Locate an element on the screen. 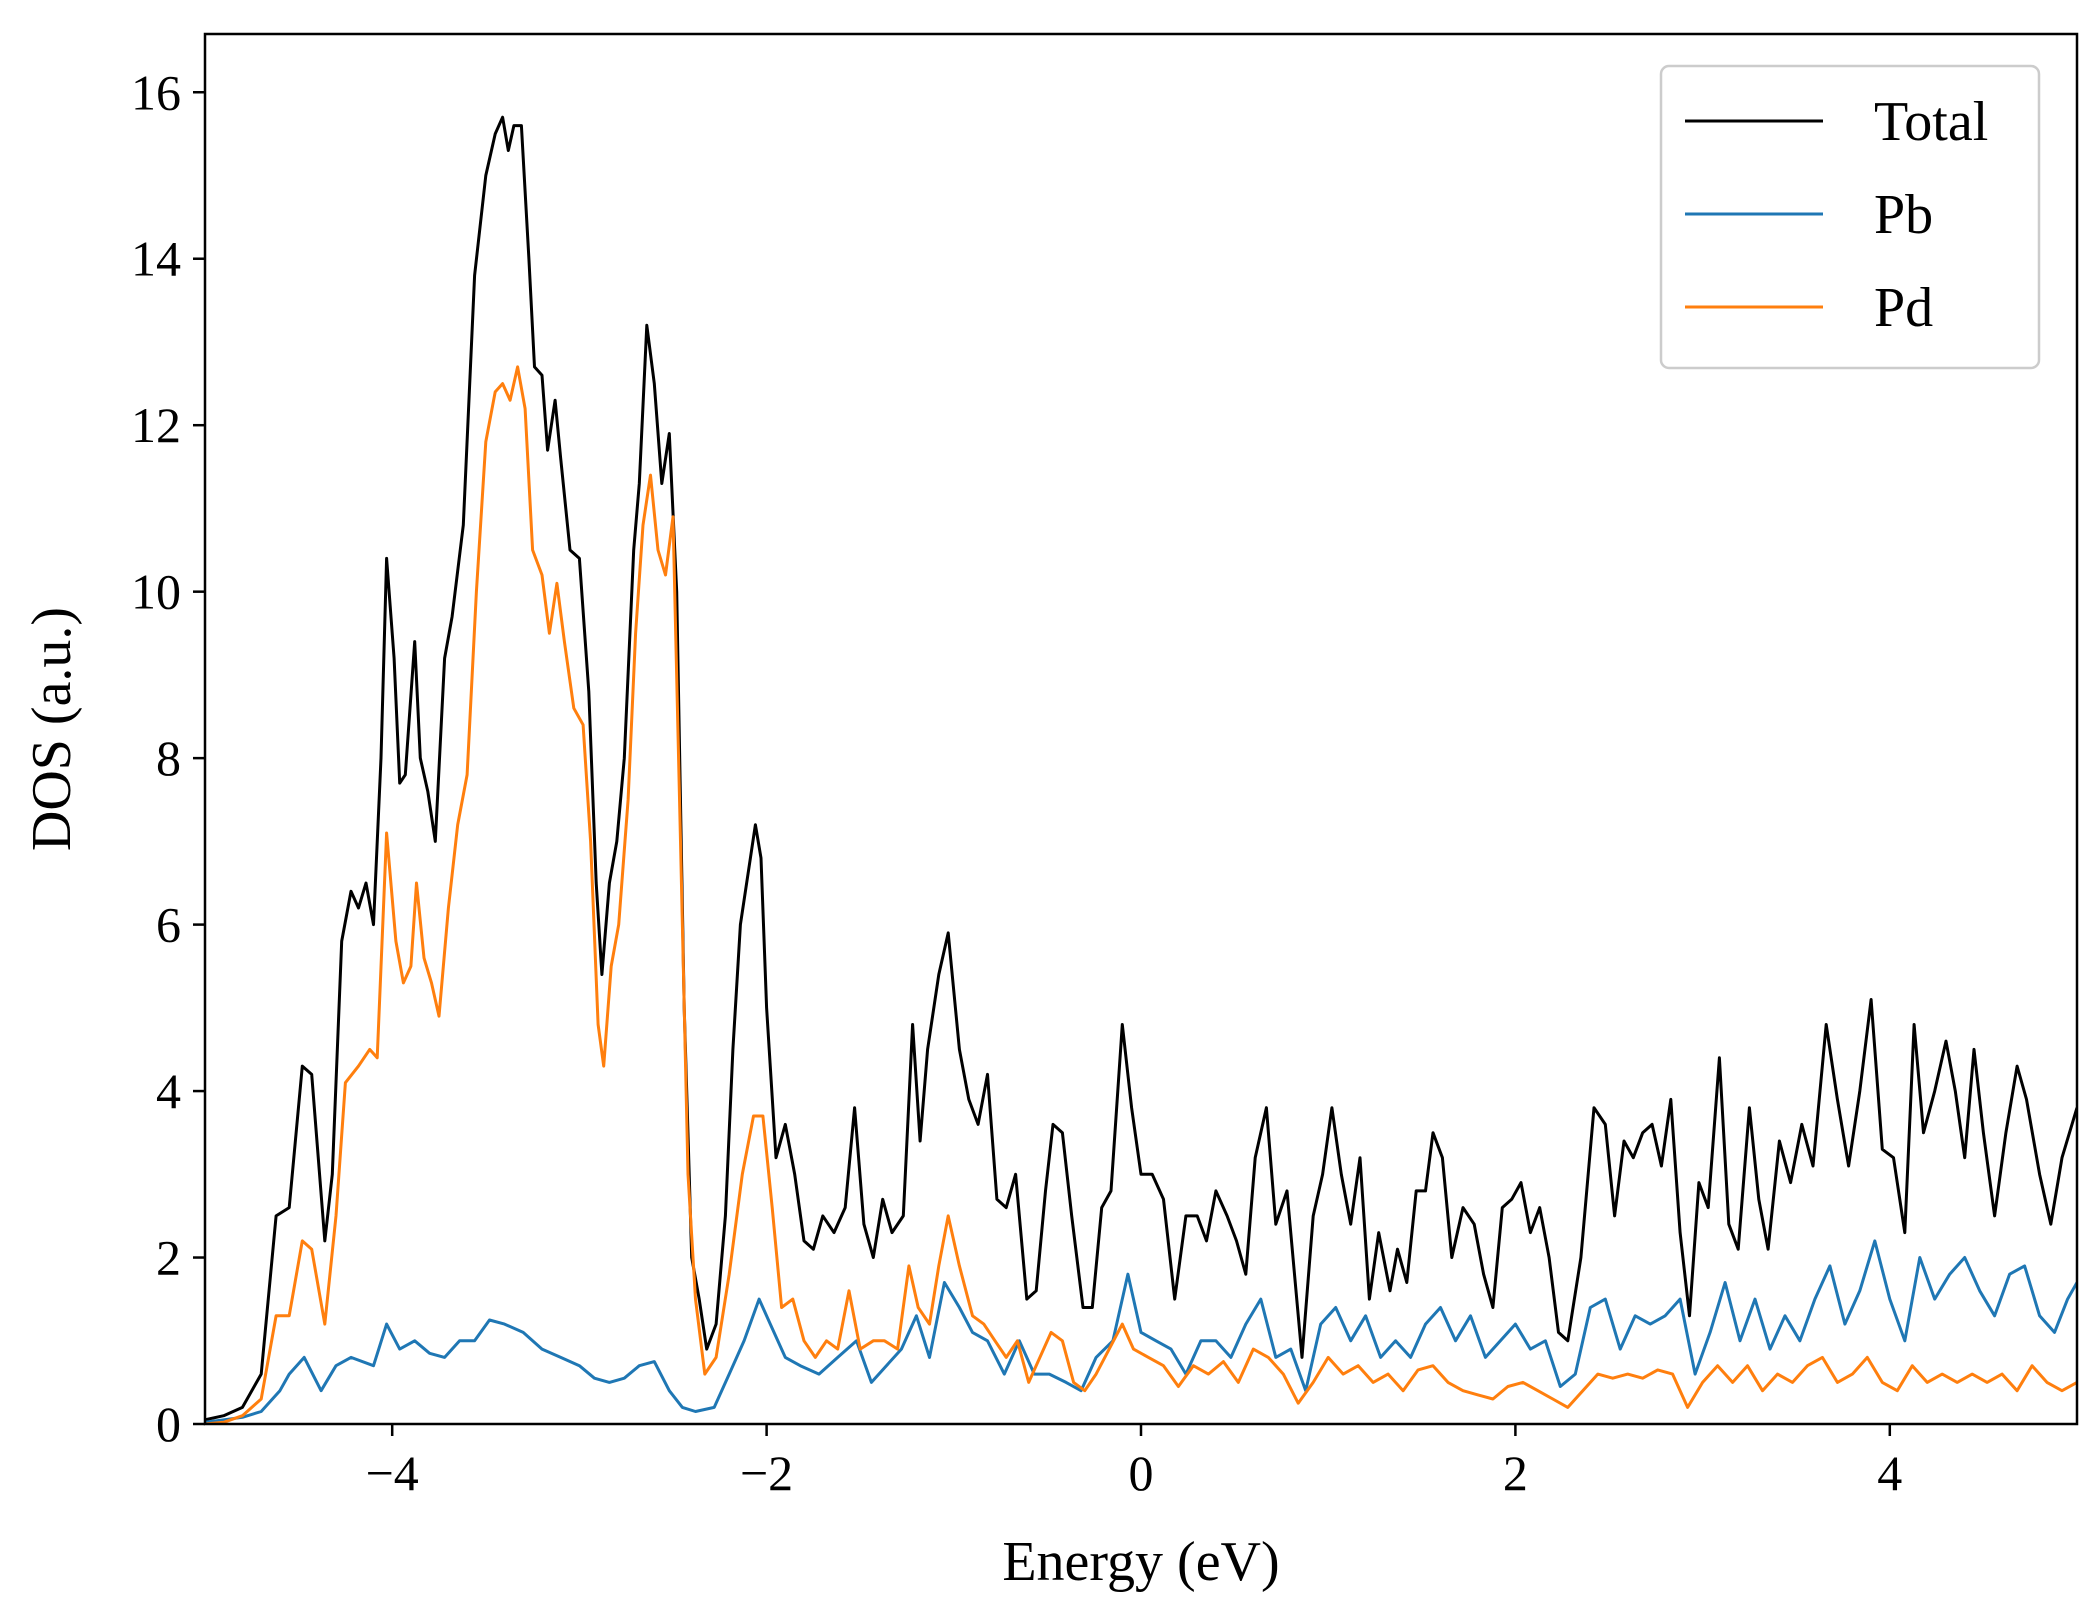 This screenshot has width=2097, height=1617. y-tick-label: 14 is located at coordinates (156, 259).